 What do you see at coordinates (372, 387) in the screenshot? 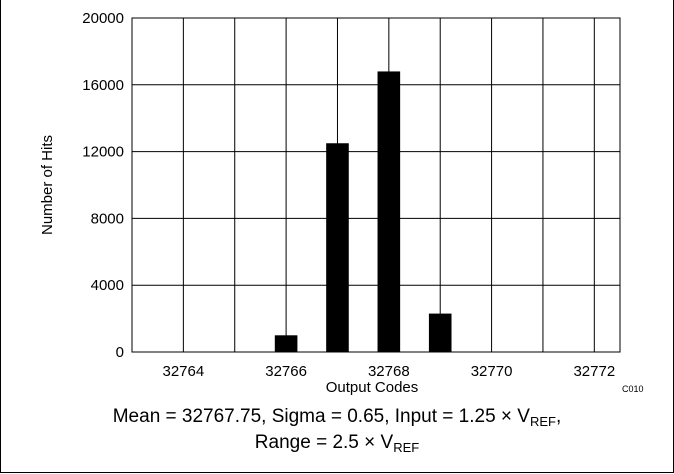
I see `x-axis-label: Output Codes` at bounding box center [372, 387].